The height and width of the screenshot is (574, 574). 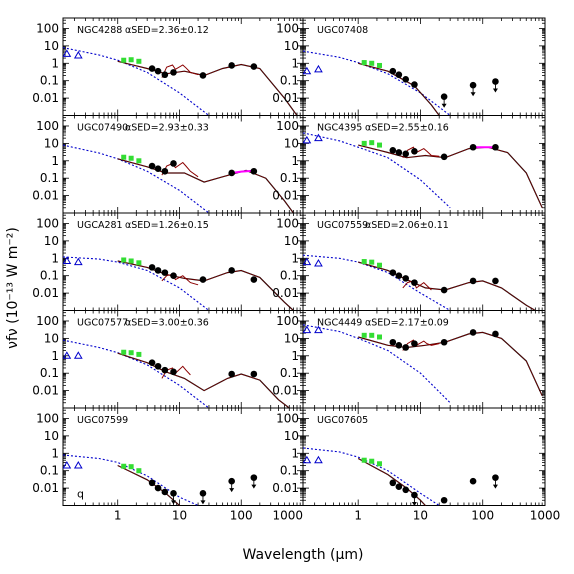 I want to click on galaxy-name: UGC07490, so click(x=102, y=128).